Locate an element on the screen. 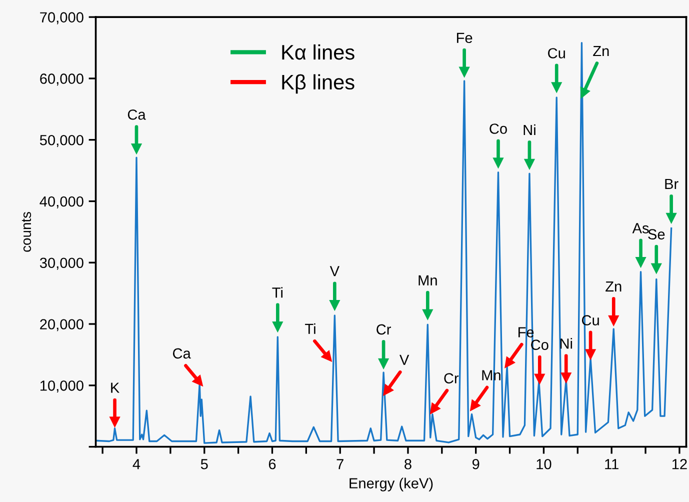  x-tick-label: 4 is located at coordinates (136, 464).